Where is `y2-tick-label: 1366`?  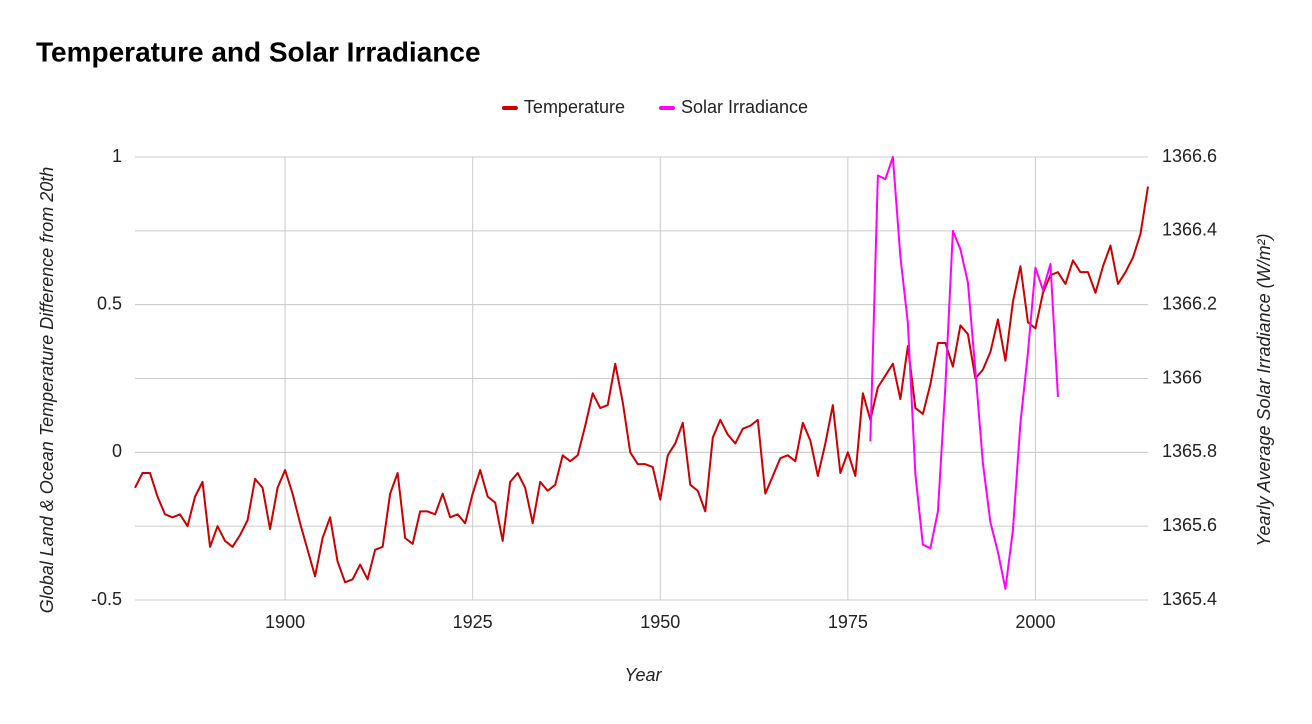 y2-tick-label: 1366 is located at coordinates (1182, 377).